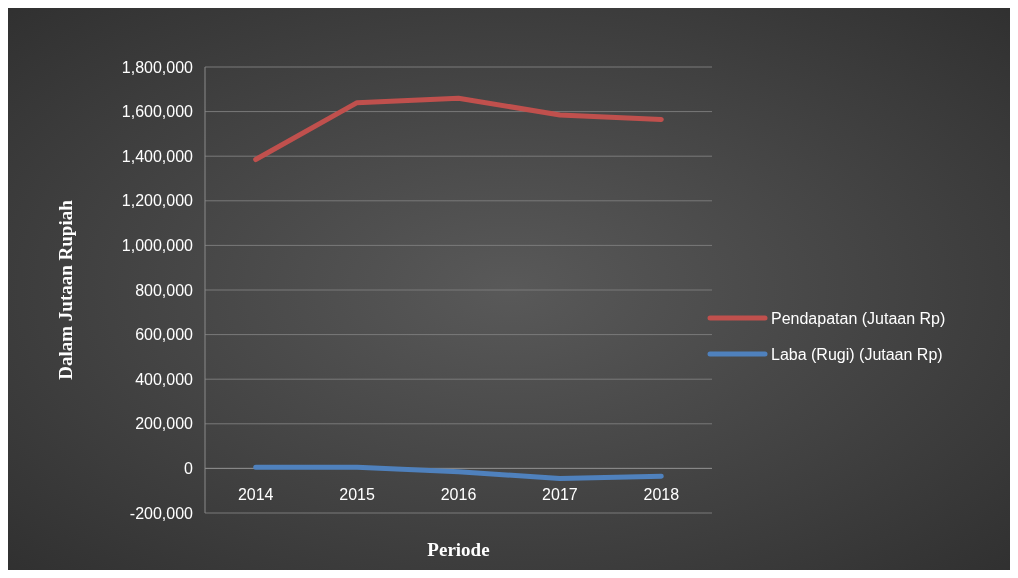  I want to click on y-tick-label: 1,000,000, so click(157, 245).